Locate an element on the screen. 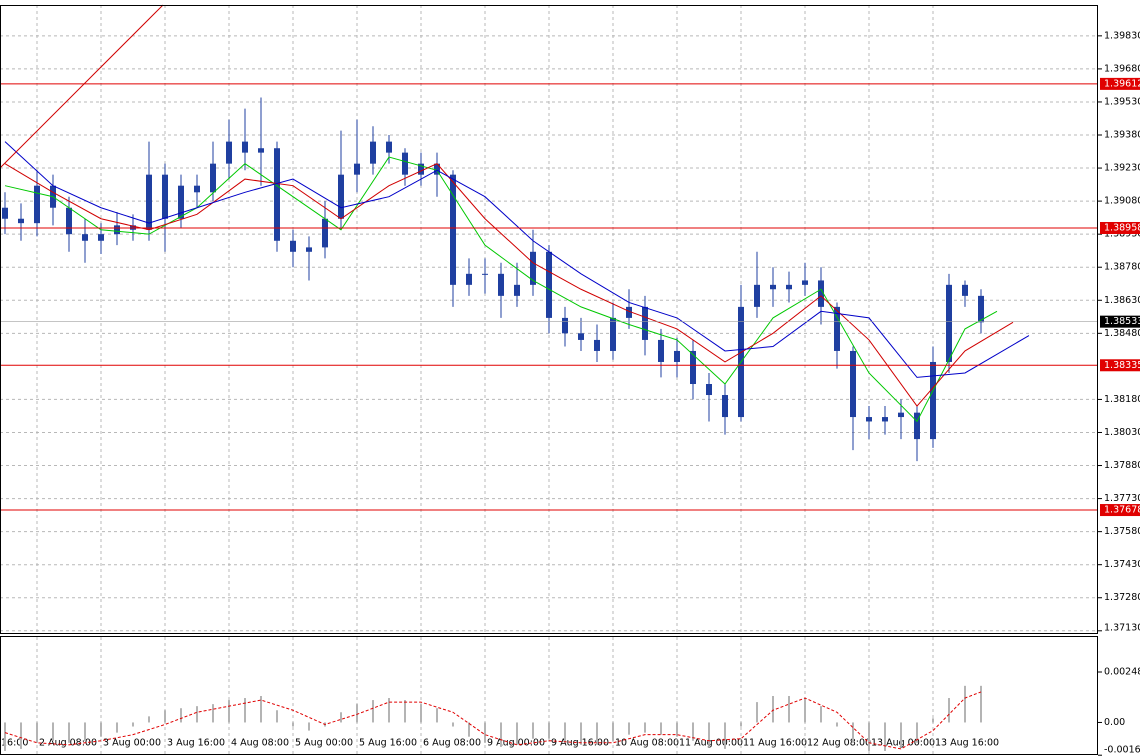  x-tick-label: 16:00 is located at coordinates (14, 743).